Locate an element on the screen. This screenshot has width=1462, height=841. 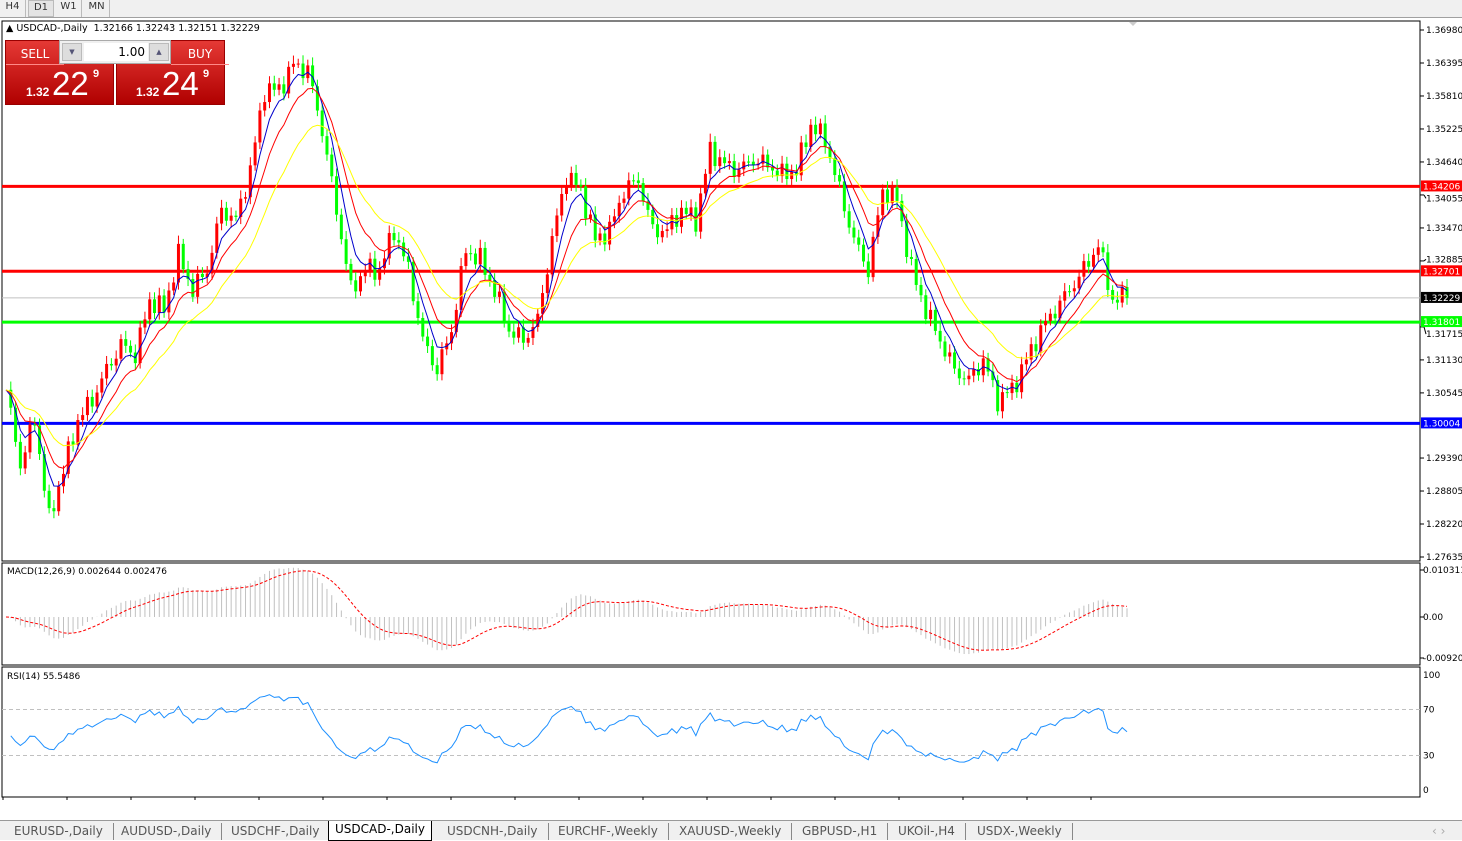
tab-gbpusd-h1: GBPUSD-,H1 is located at coordinates (845, 831).